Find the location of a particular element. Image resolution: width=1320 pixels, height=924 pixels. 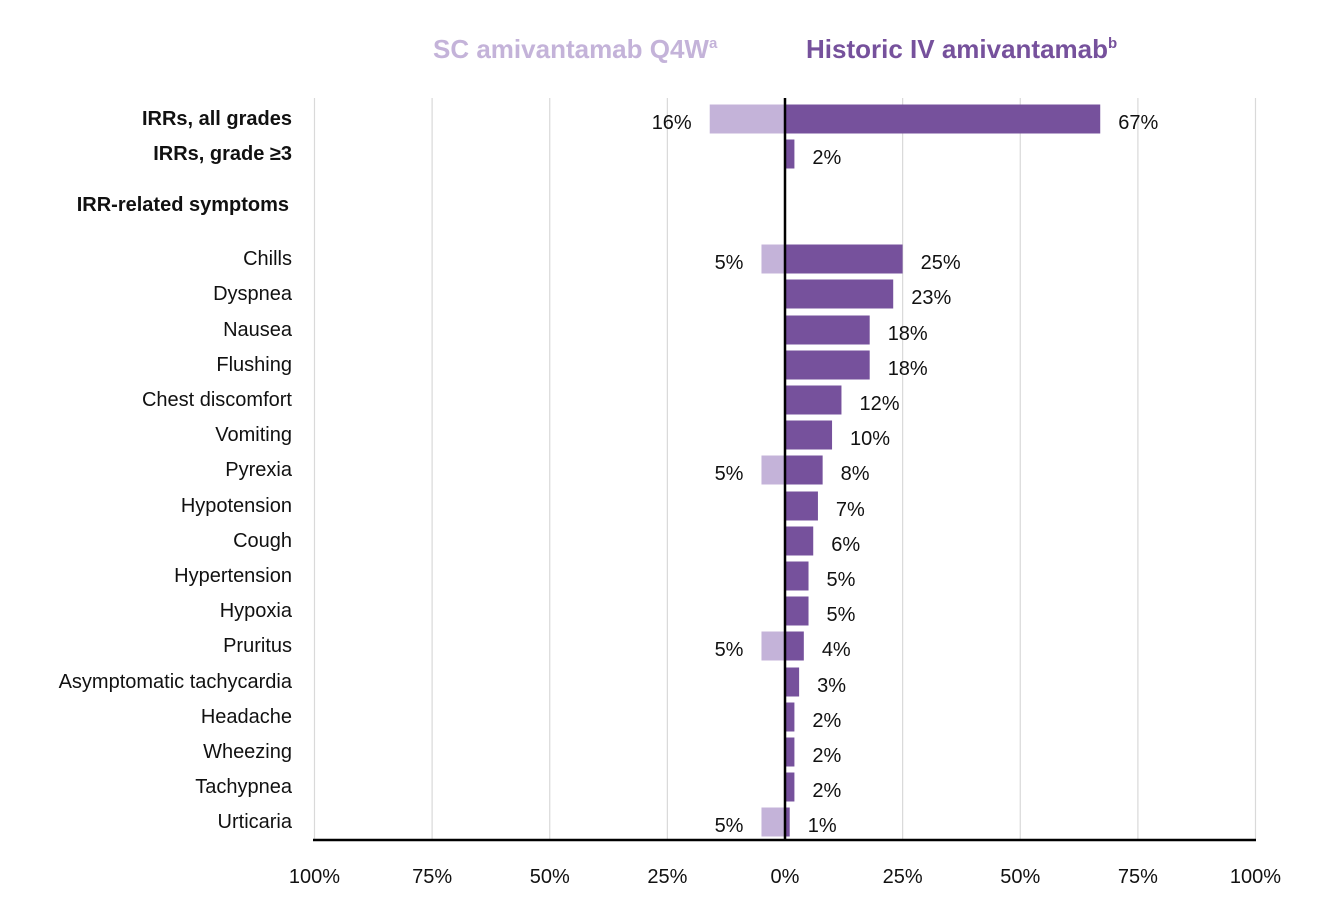

legend-label: SC amivantamab Q4W is located at coordinates (571, 49).